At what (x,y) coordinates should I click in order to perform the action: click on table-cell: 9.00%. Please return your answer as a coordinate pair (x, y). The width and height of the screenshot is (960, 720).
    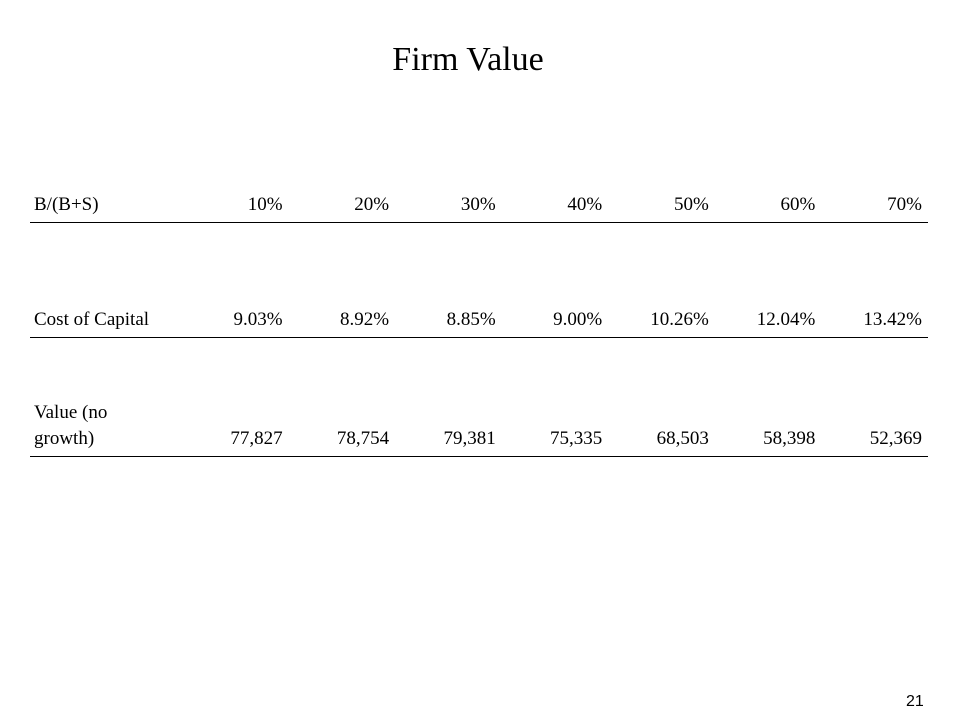
    Looking at the image, I should click on (555, 280).